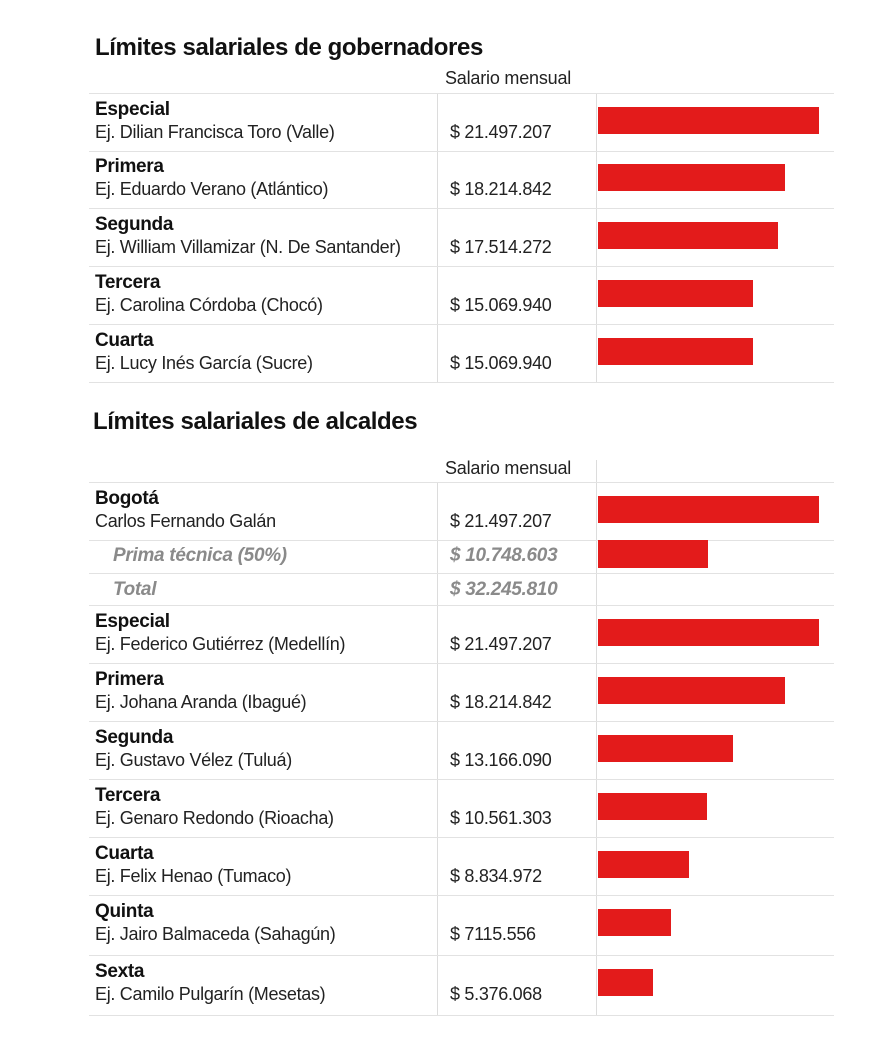 This screenshot has height=1060, width=881. I want to click on salary-value-label: $ 7115.556, so click(493, 934).